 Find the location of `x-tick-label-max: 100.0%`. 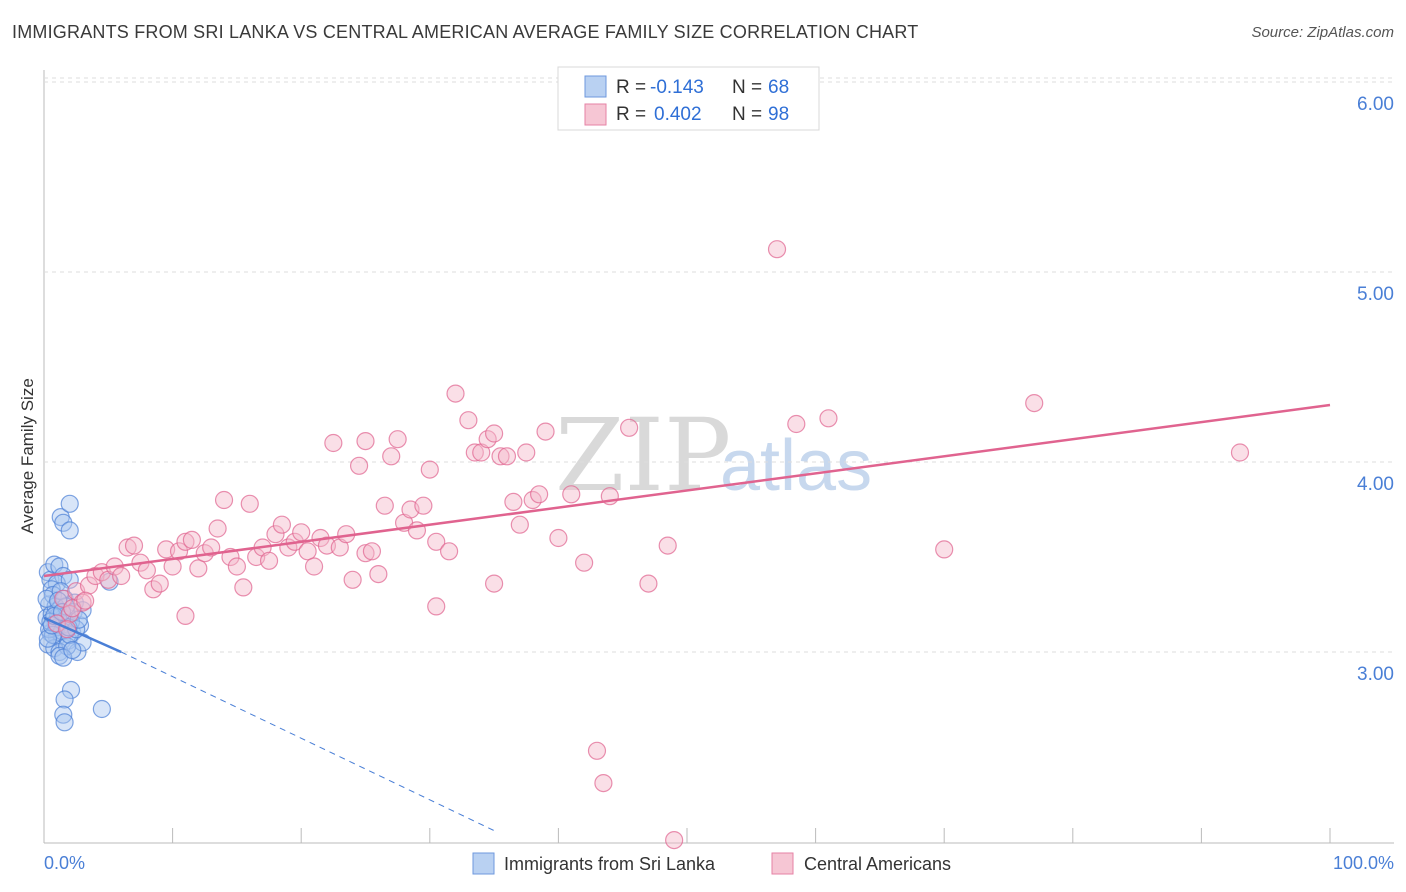

x-tick-label-max: 100.0% is located at coordinates (1363, 863).